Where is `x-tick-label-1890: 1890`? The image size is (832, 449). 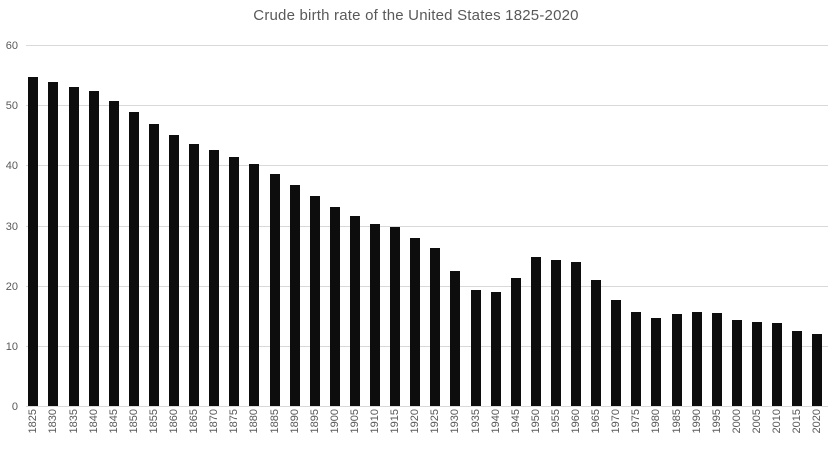 x-tick-label-1890: 1890 is located at coordinates (294, 421).